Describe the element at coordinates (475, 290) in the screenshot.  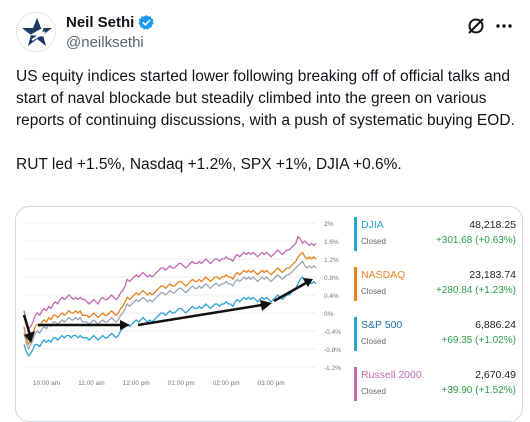
I see `legend-change: +280.84 (+1.23%)` at that location.